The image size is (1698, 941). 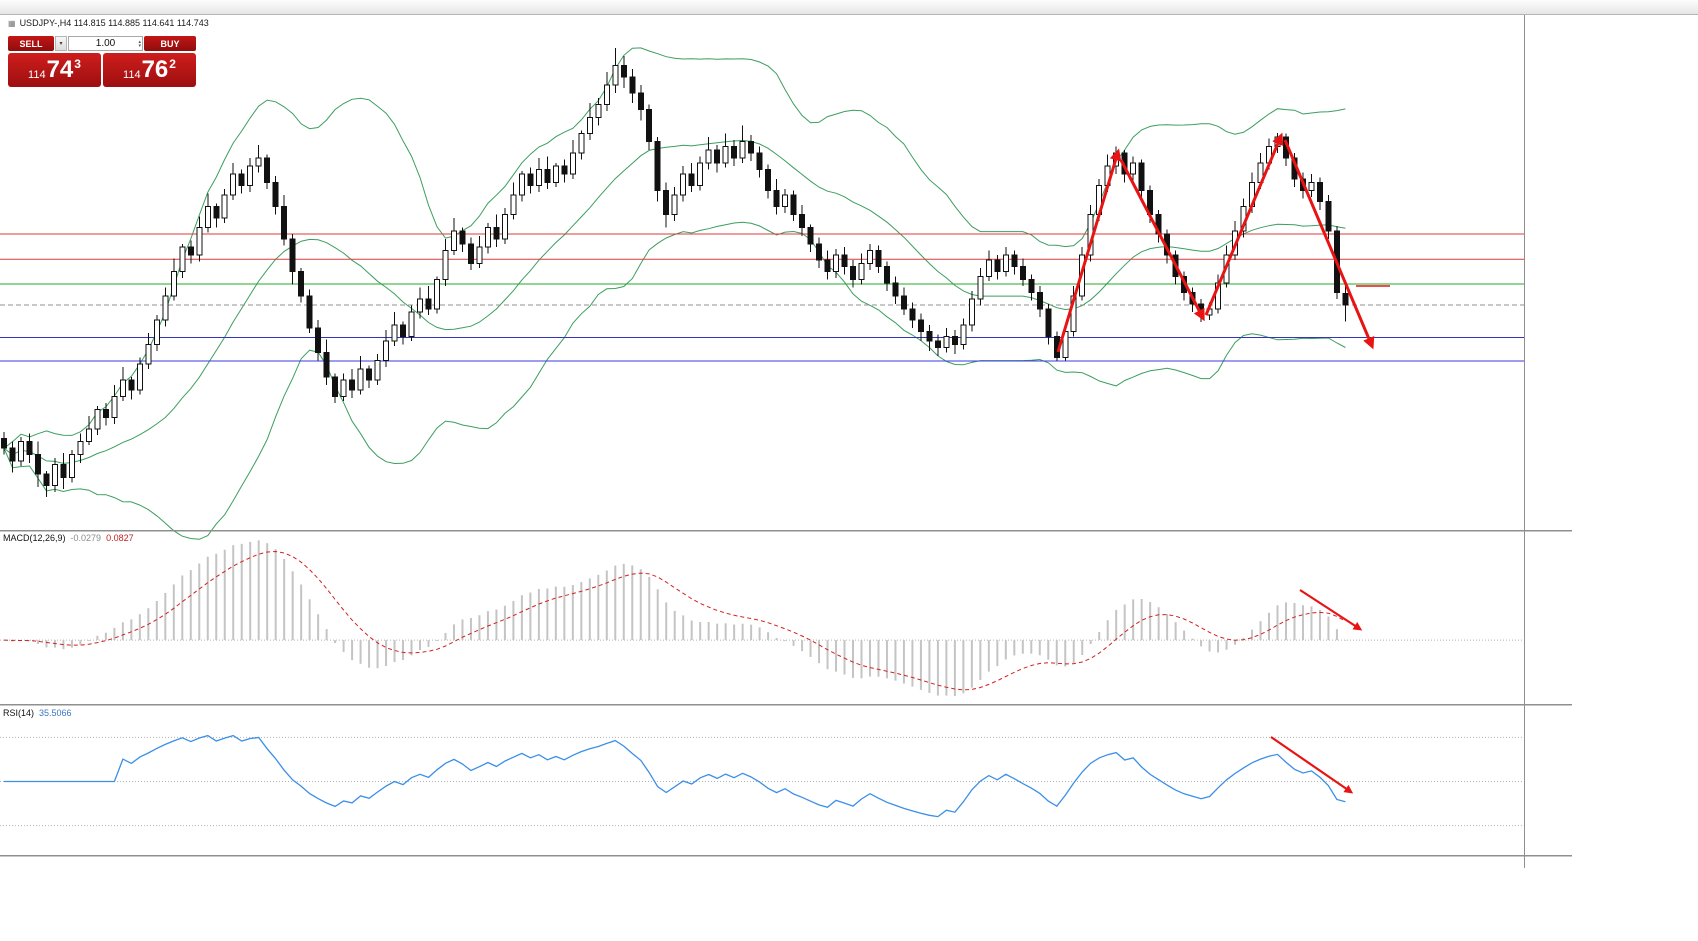 I want to click on bid-pip-digit: 3, so click(x=77, y=64).